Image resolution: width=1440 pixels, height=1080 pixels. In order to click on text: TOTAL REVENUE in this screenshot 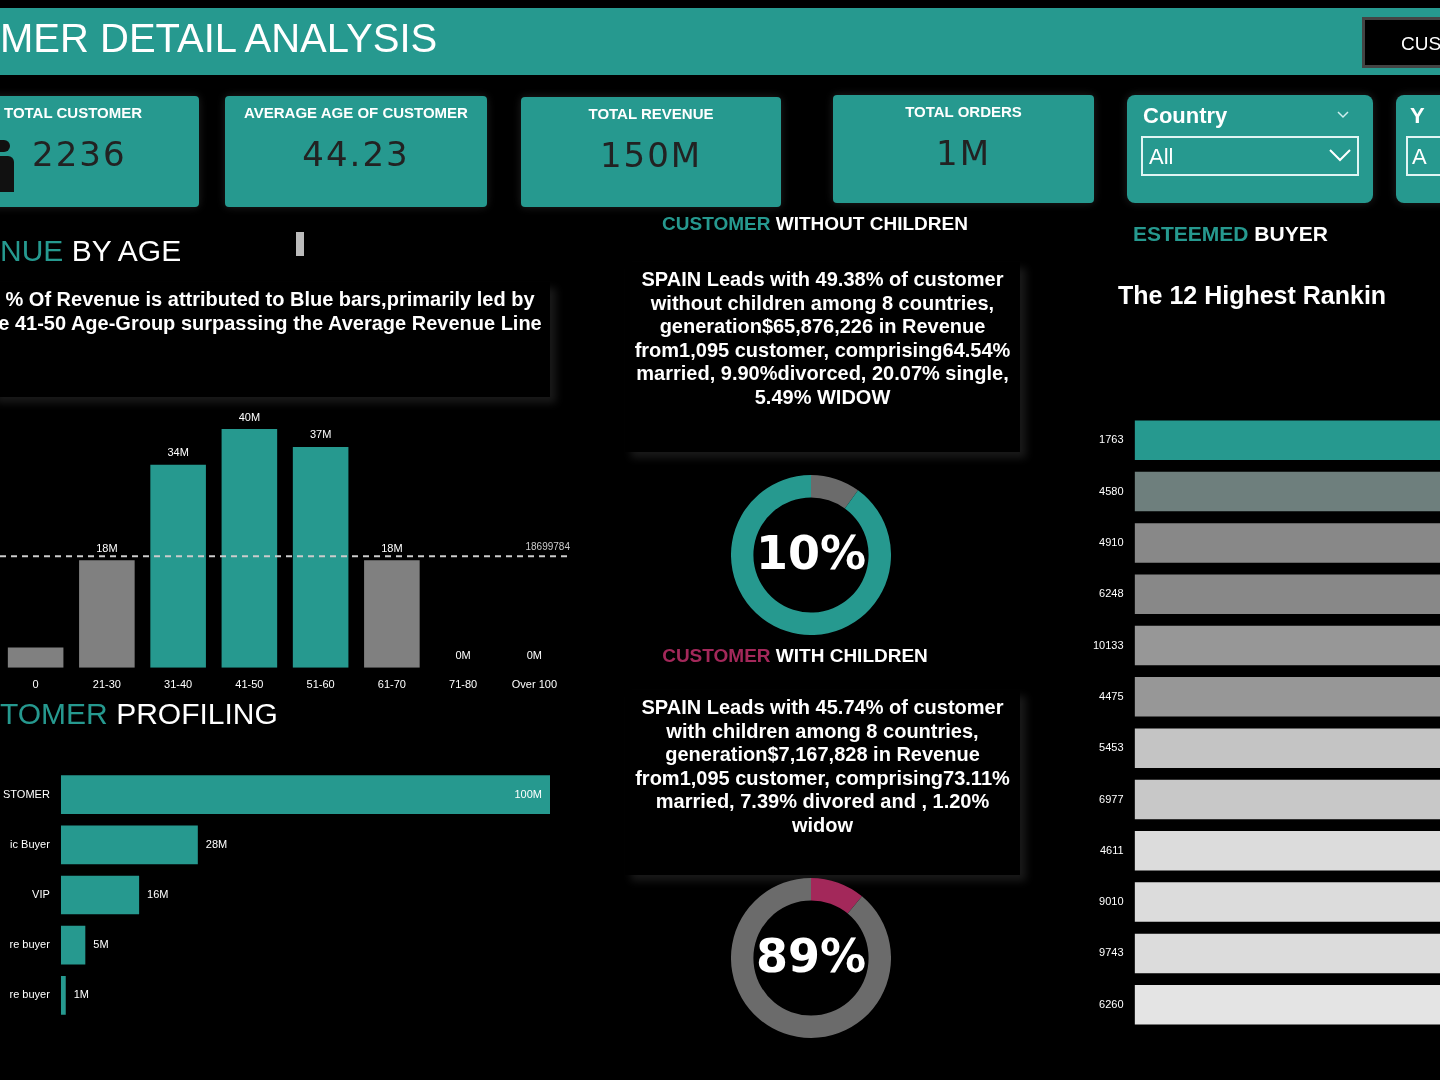, I will do `click(651, 113)`.